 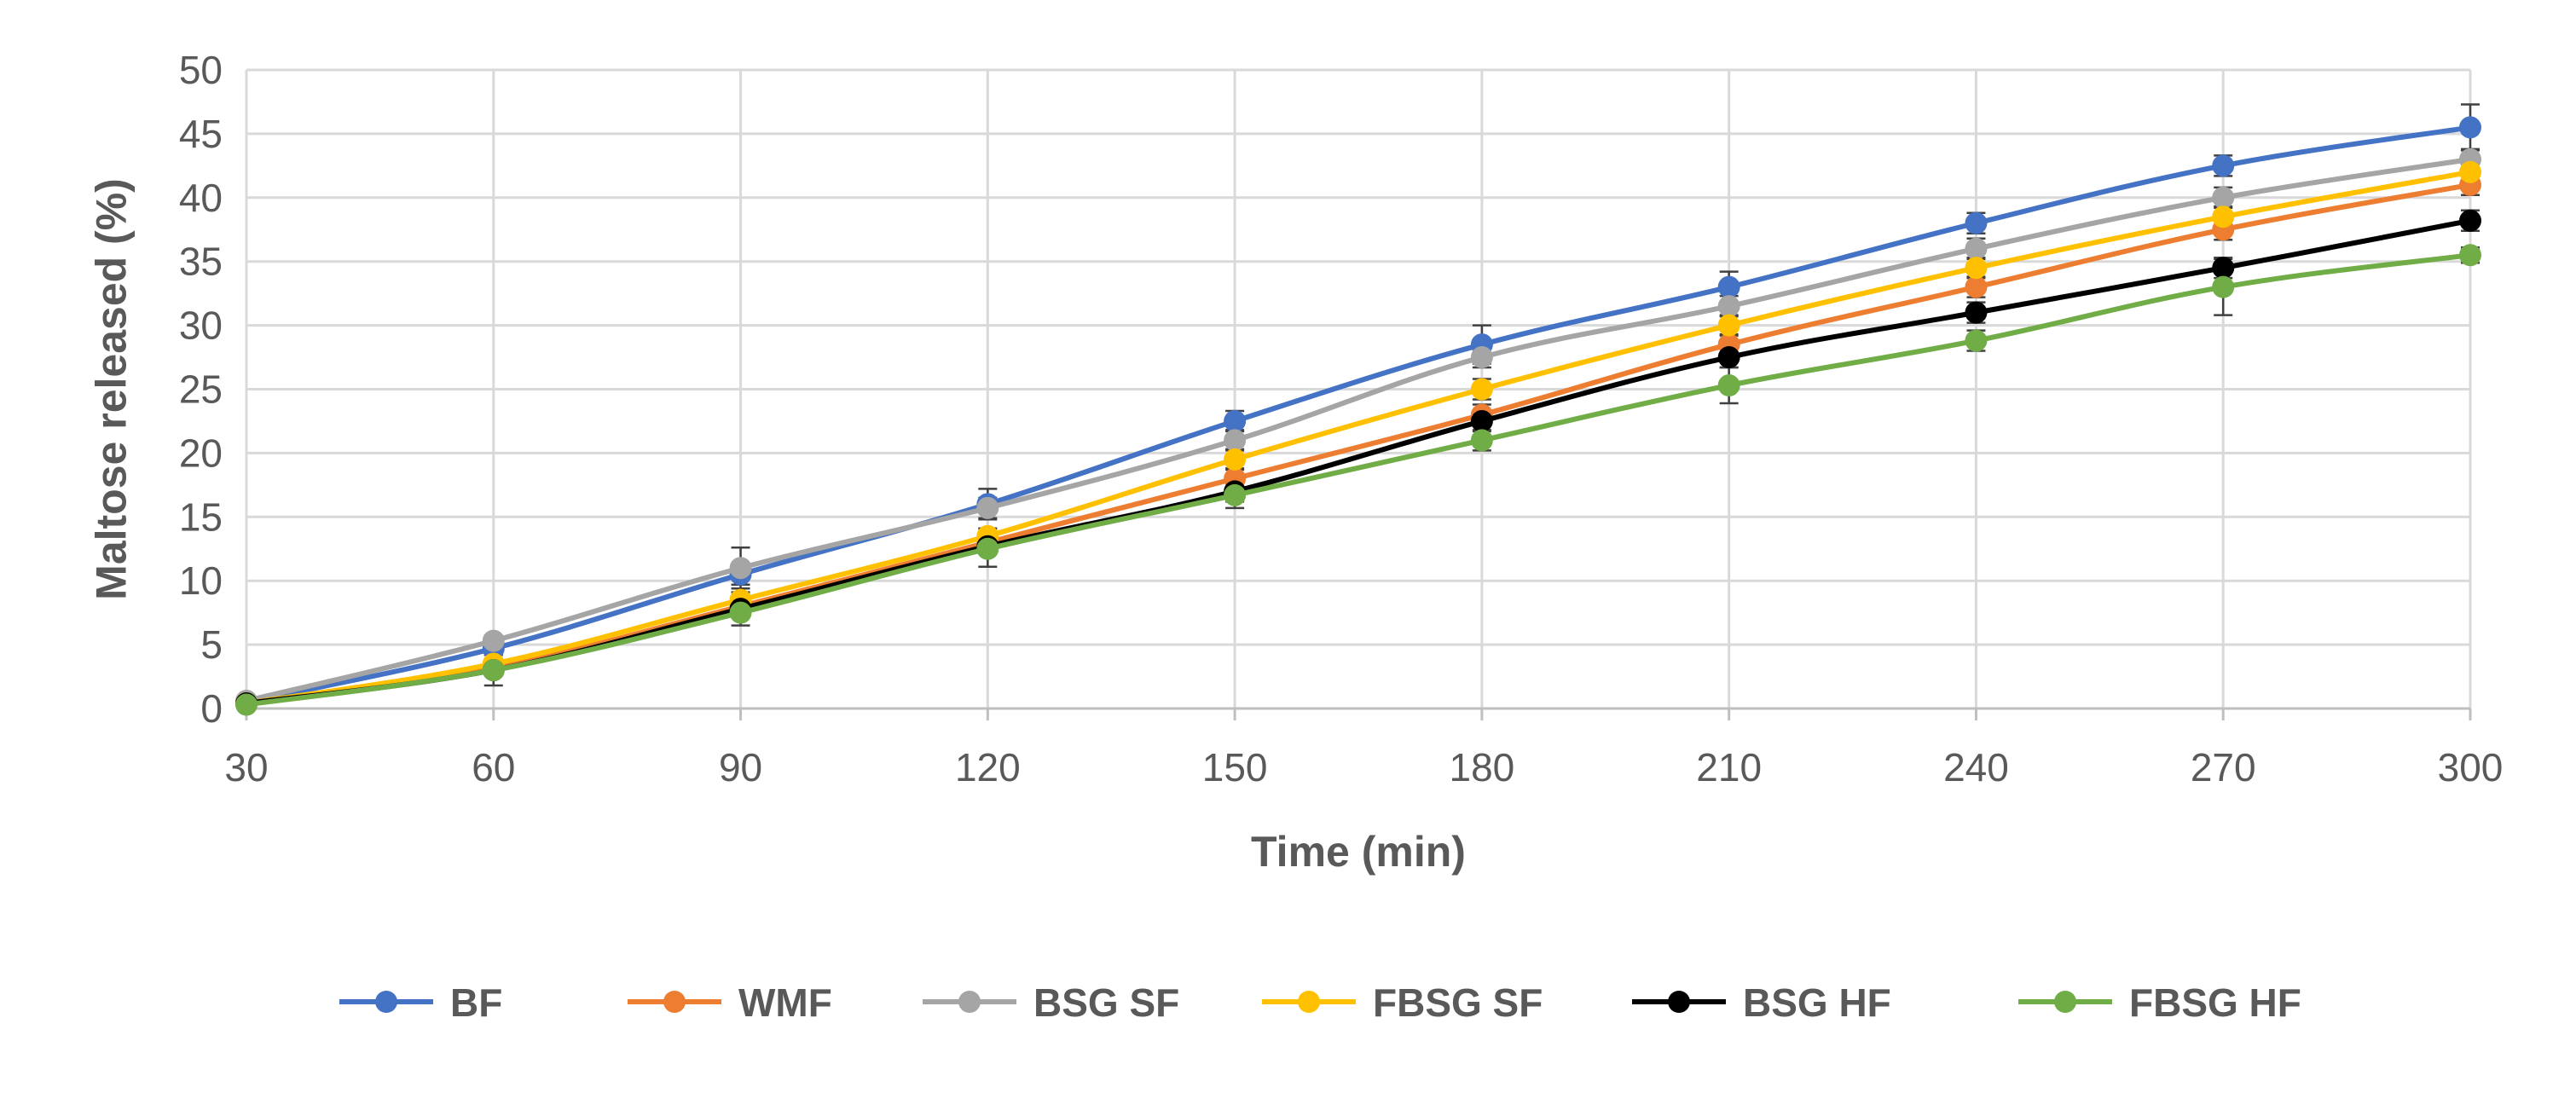 What do you see at coordinates (1106, 1003) in the screenshot?
I see `legend-label: BSG SF` at bounding box center [1106, 1003].